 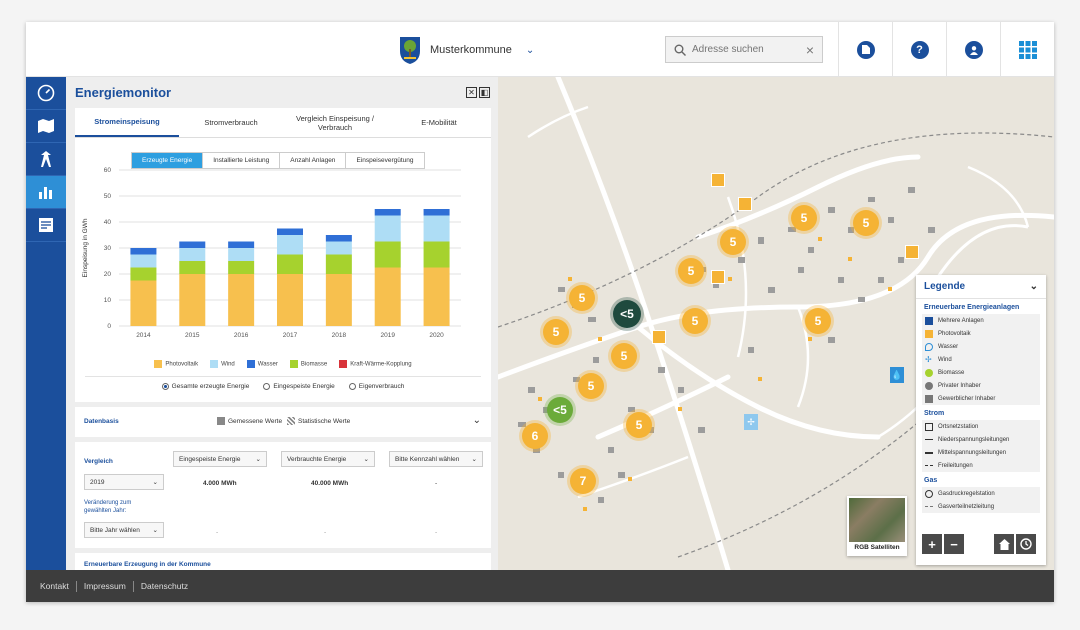 What do you see at coordinates (931, 480) in the screenshot?
I see `legend-section-title: Gas` at bounding box center [931, 480].